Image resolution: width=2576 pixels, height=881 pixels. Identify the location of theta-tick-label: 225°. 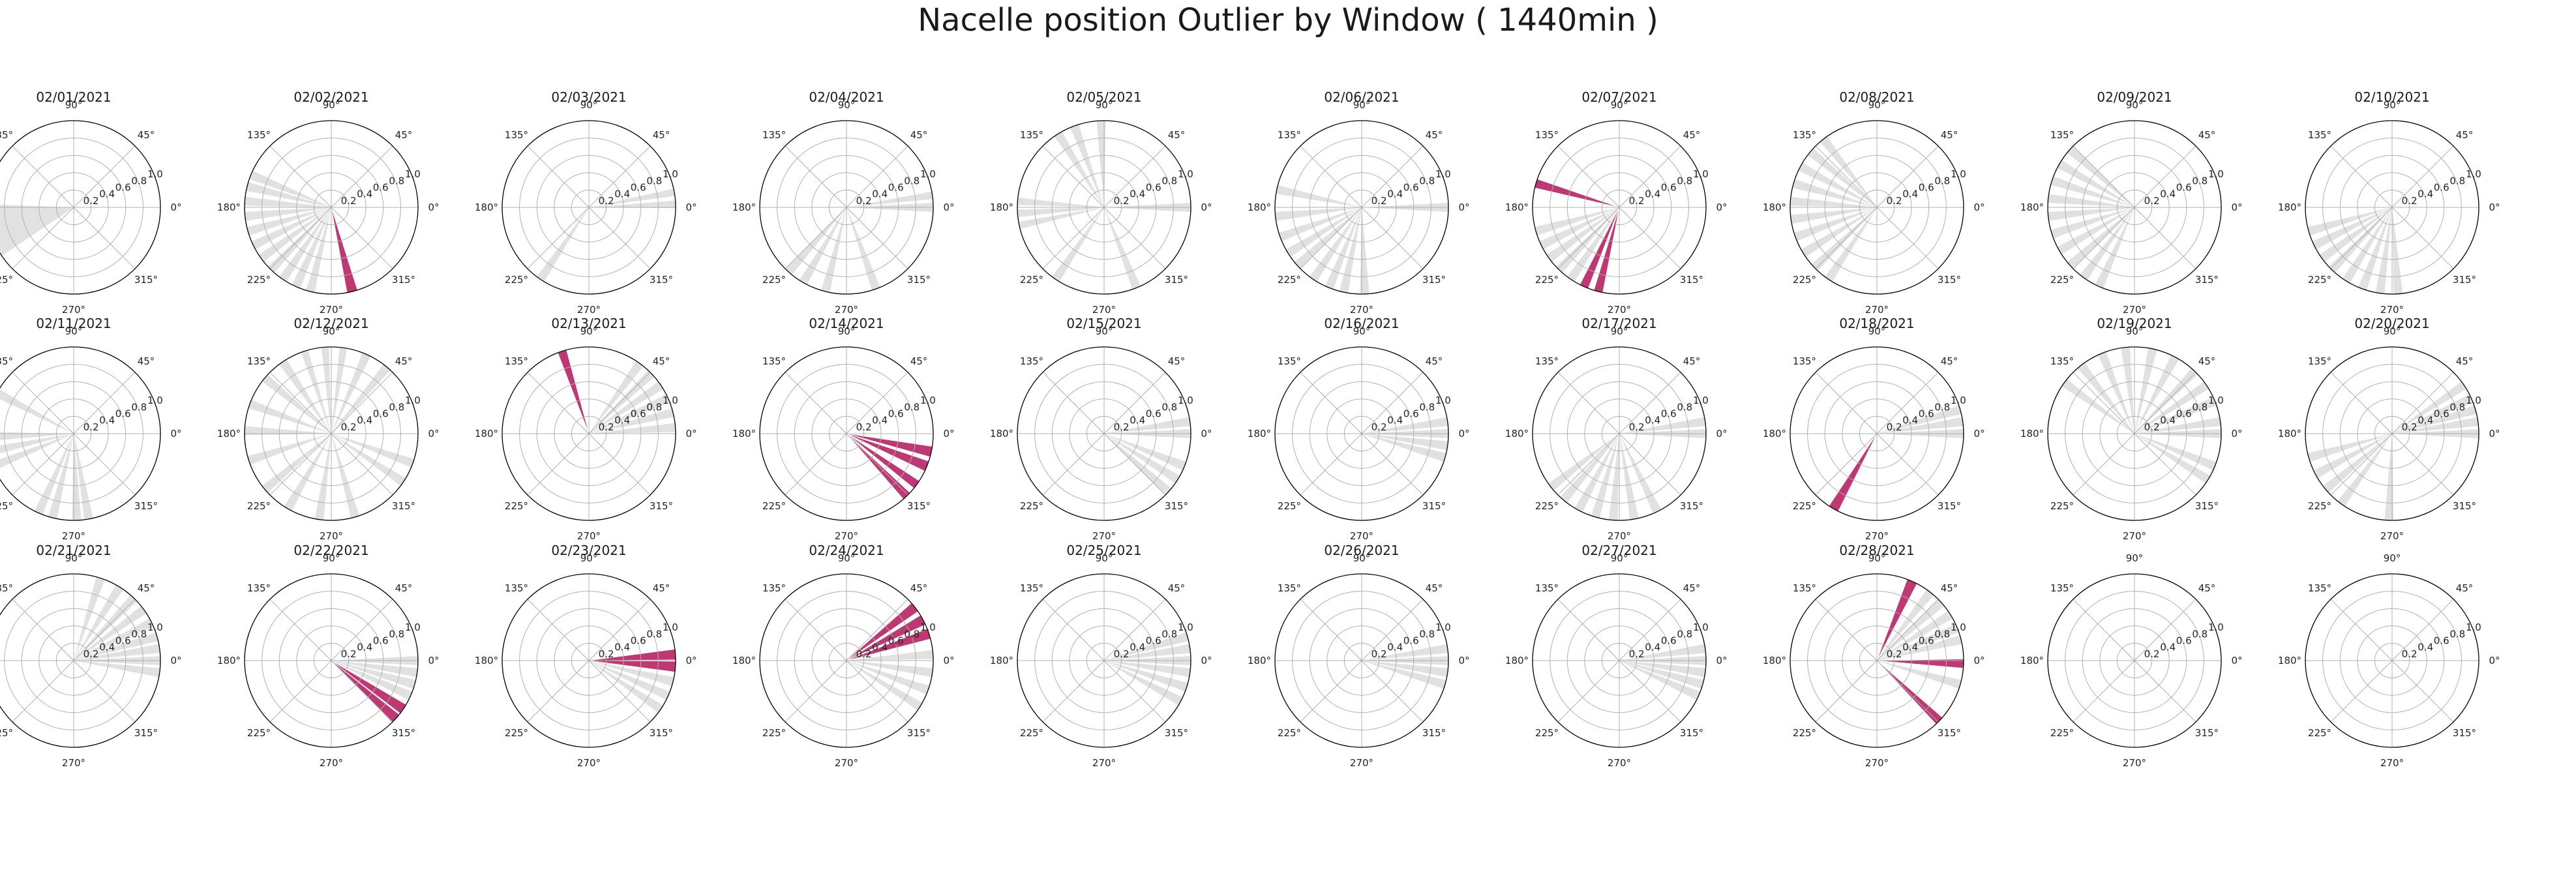
(1031, 506).